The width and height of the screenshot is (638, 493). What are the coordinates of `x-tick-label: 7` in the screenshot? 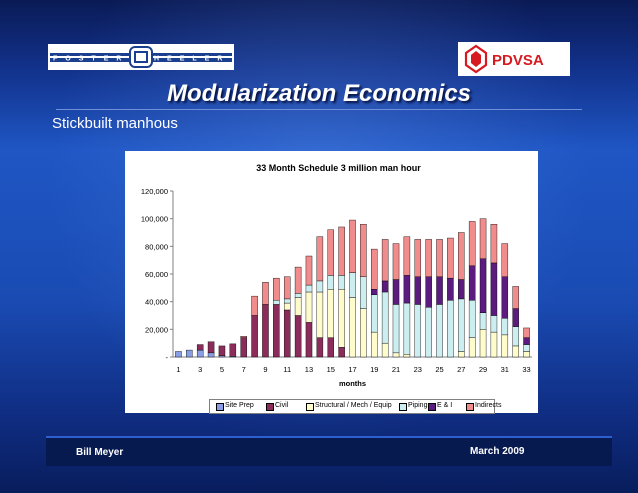 It's located at (244, 369).